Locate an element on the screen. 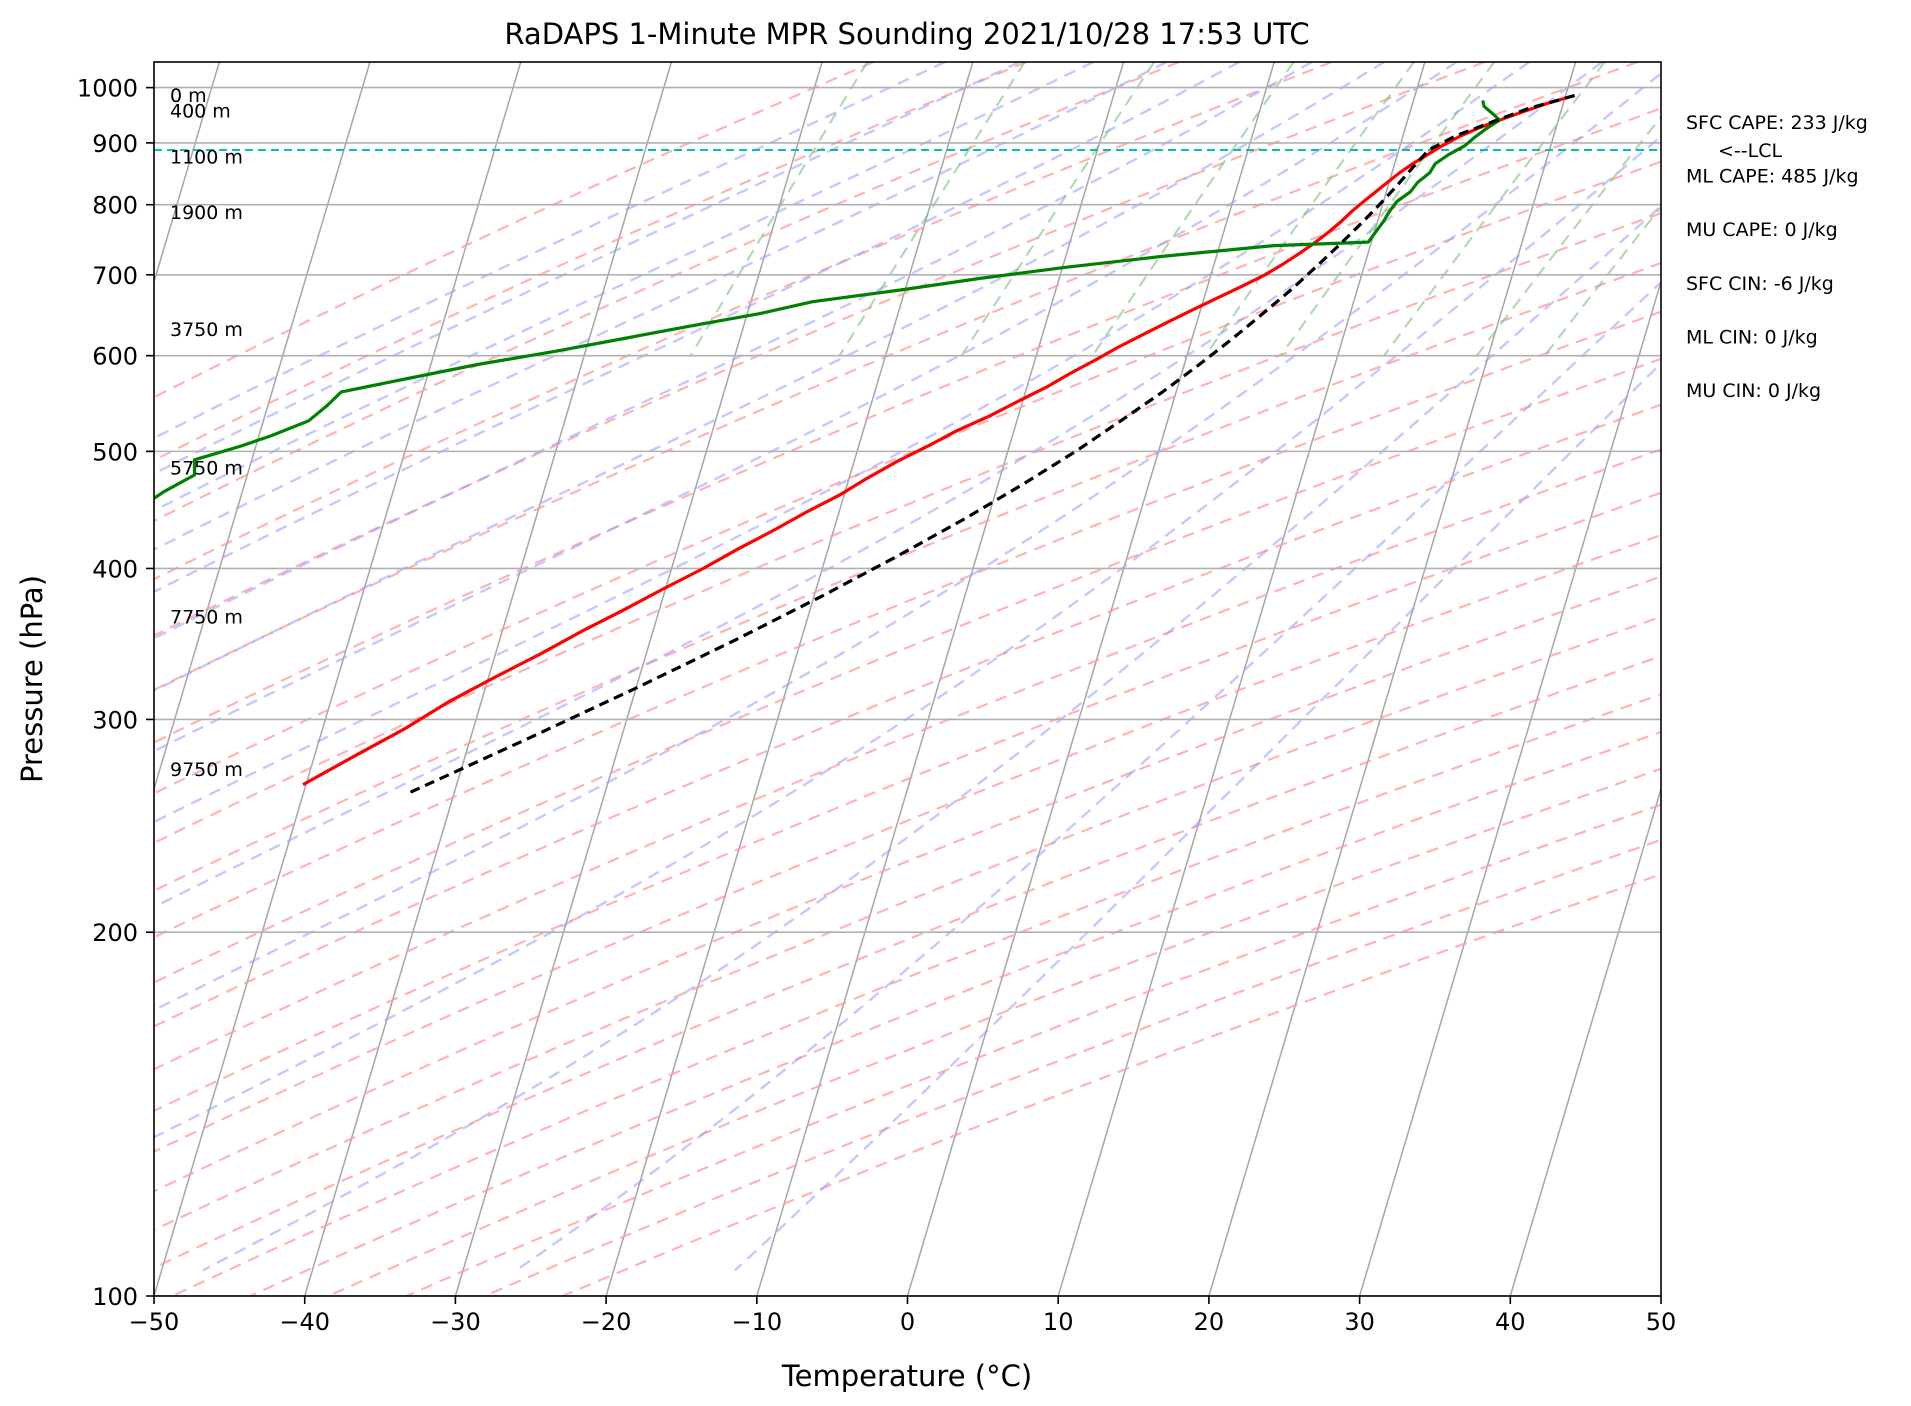  y-tick-label: 300 is located at coordinates (115, 720).